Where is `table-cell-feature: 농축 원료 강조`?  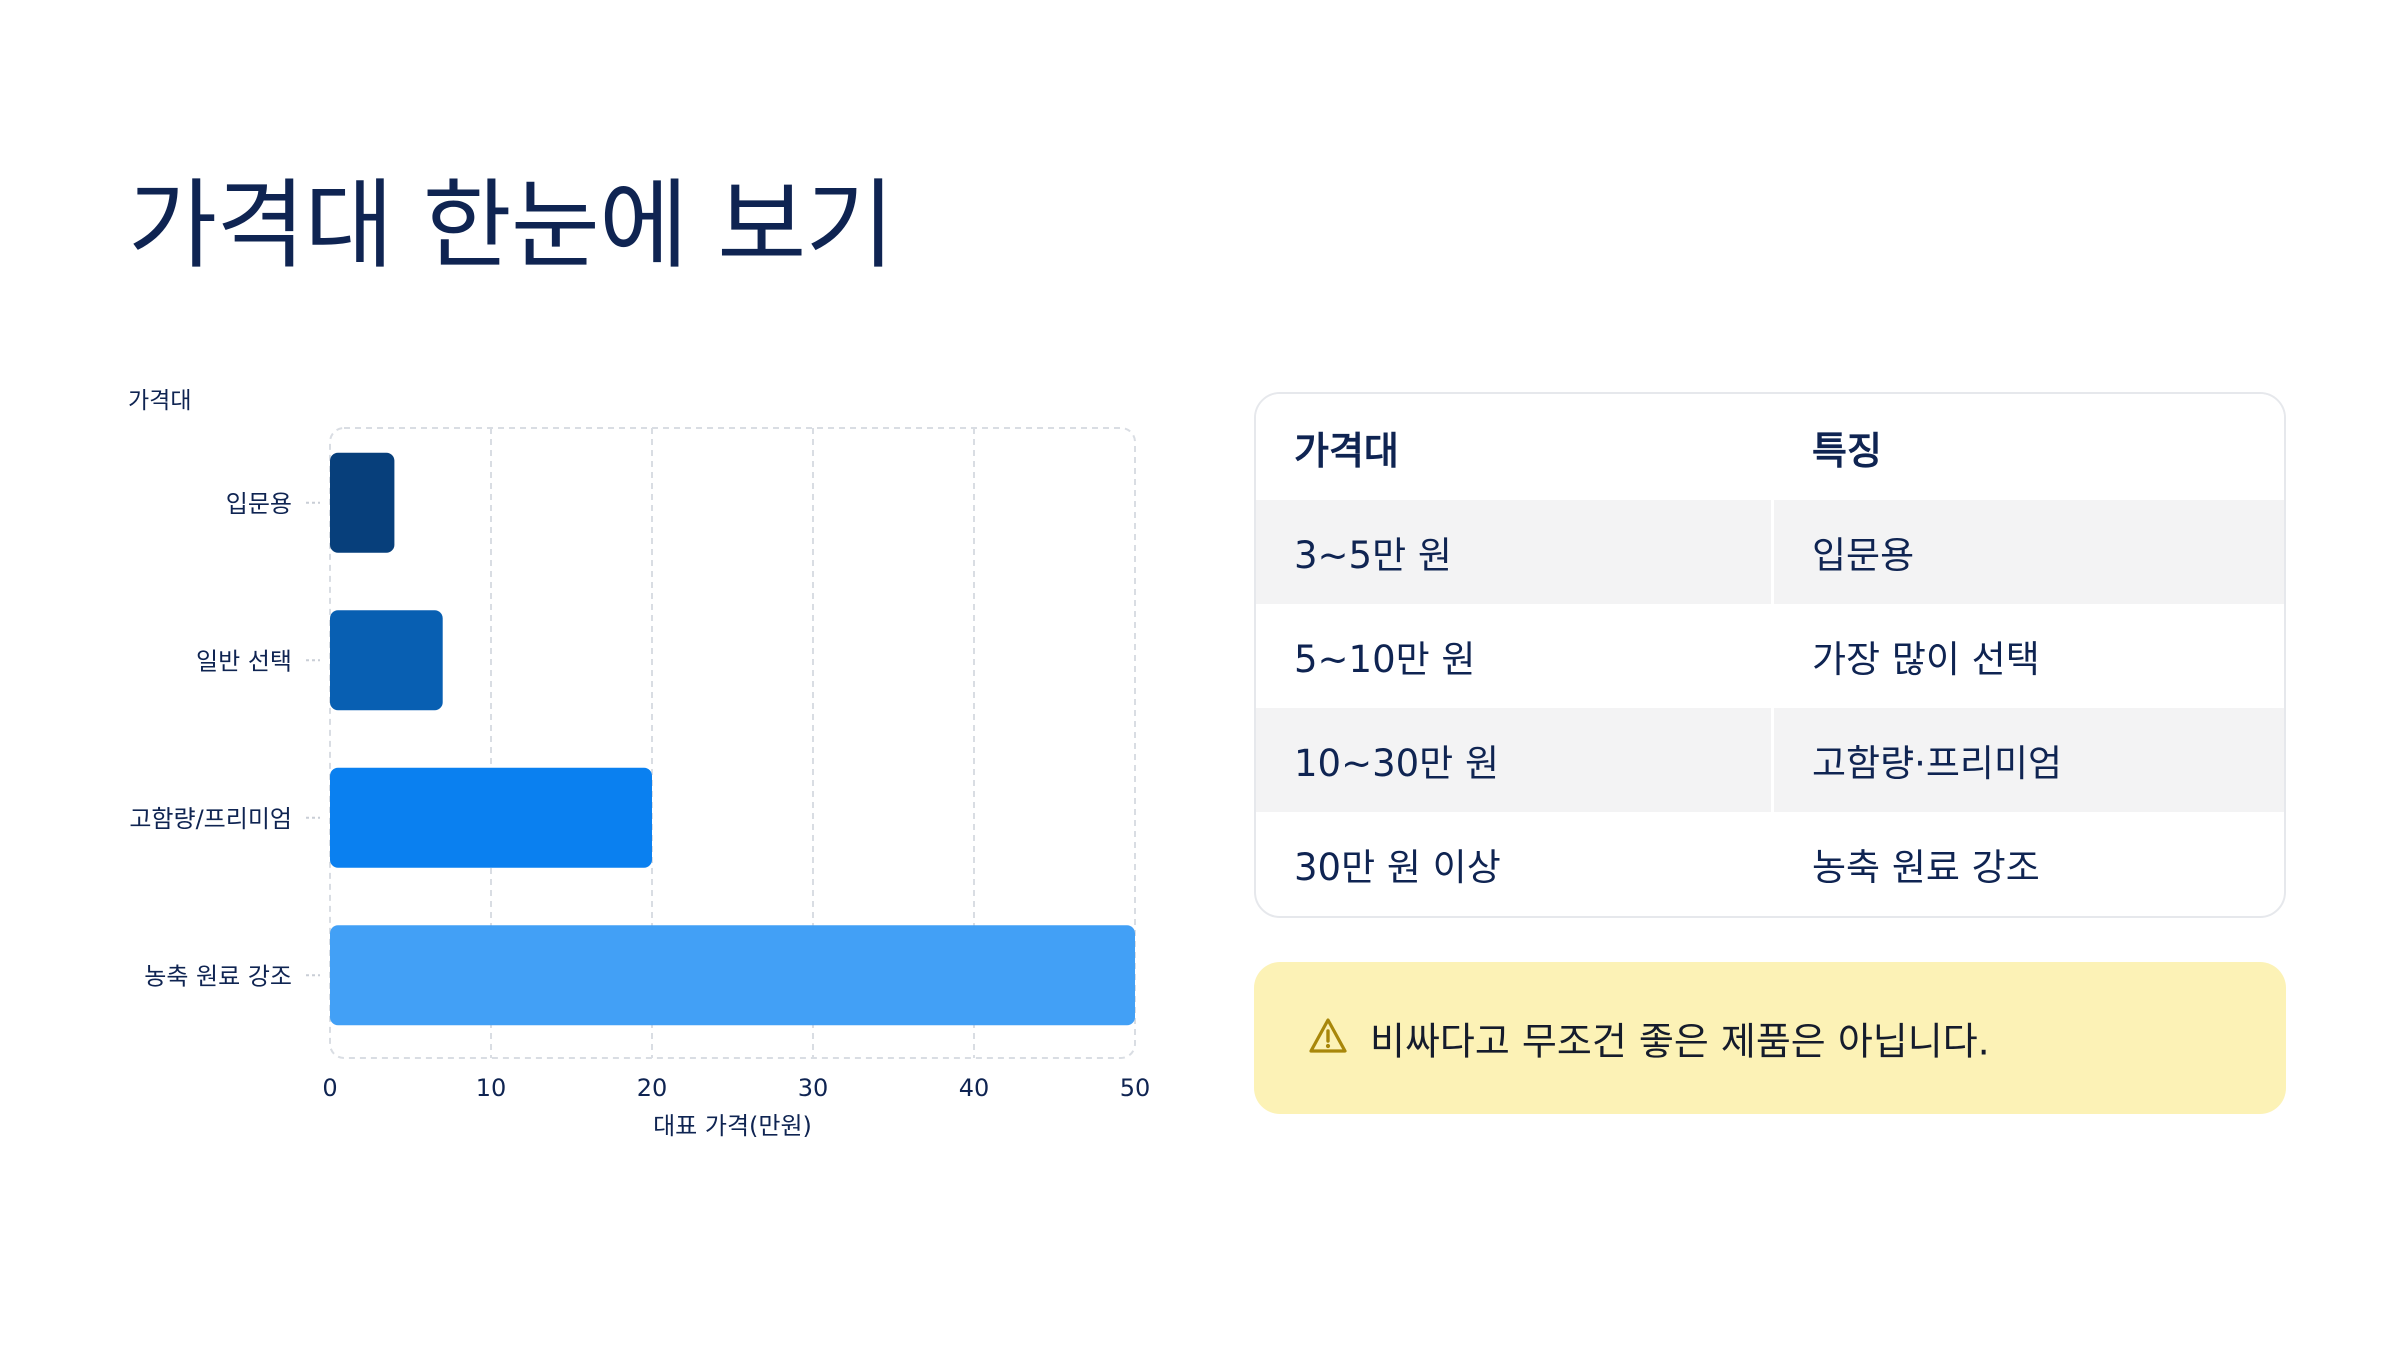
table-cell-feature: 농축 원료 강조 is located at coordinates (1926, 867).